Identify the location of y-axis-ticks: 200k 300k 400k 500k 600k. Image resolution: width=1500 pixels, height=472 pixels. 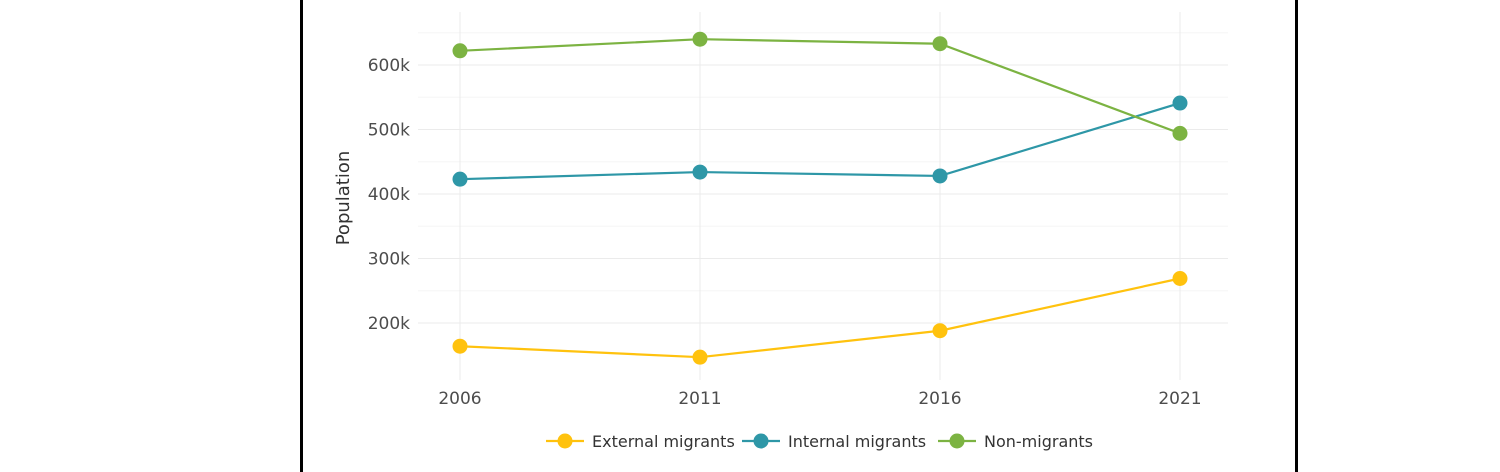
(389, 195).